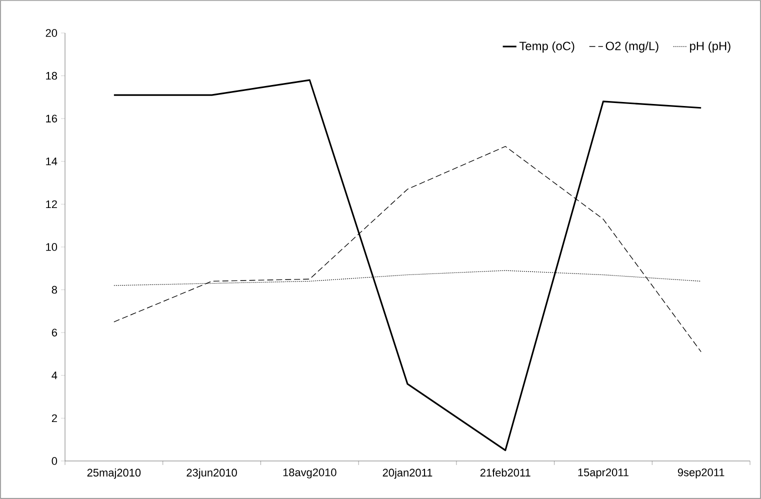 The height and width of the screenshot is (499, 761). Describe the element at coordinates (407, 473) in the screenshot. I see `x-tick-label: 20jan2011` at that location.